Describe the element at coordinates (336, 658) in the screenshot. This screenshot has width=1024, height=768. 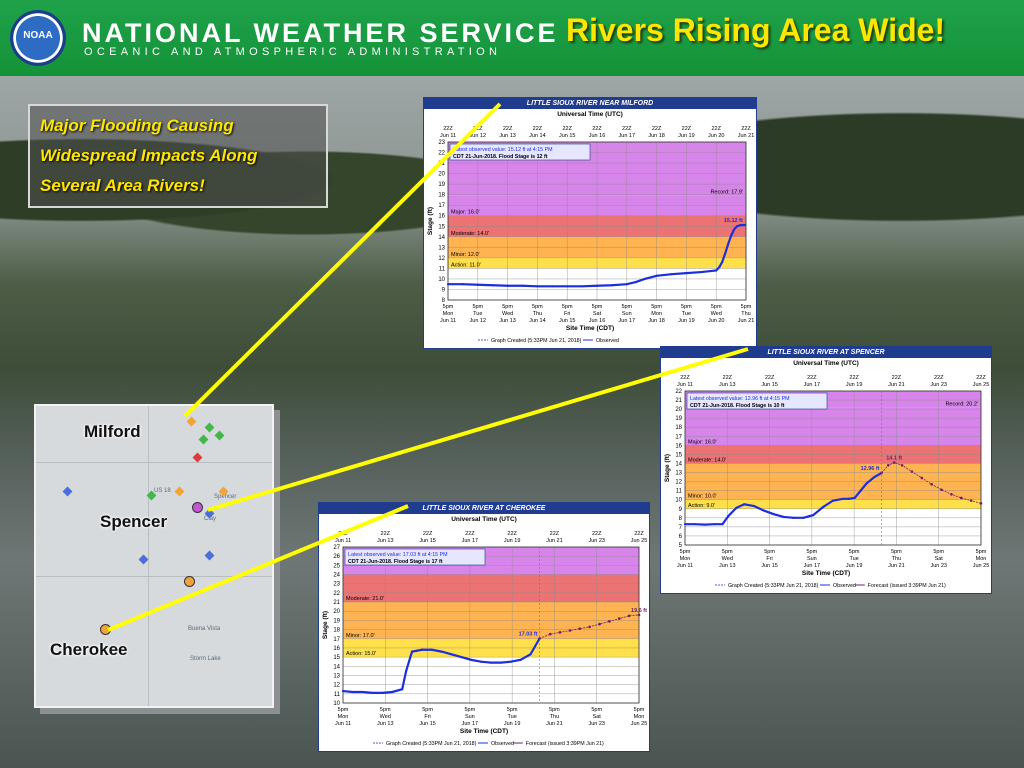
I see `y-tick-label: 15` at that location.